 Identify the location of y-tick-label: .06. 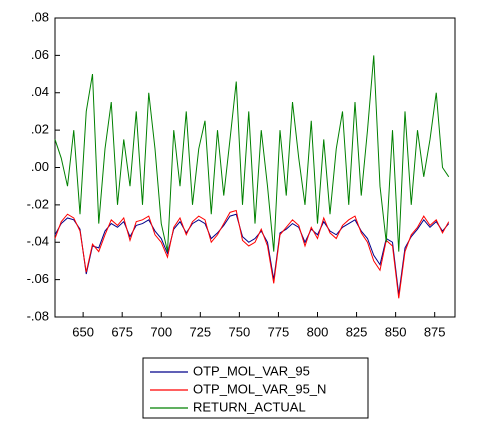
(40, 54).